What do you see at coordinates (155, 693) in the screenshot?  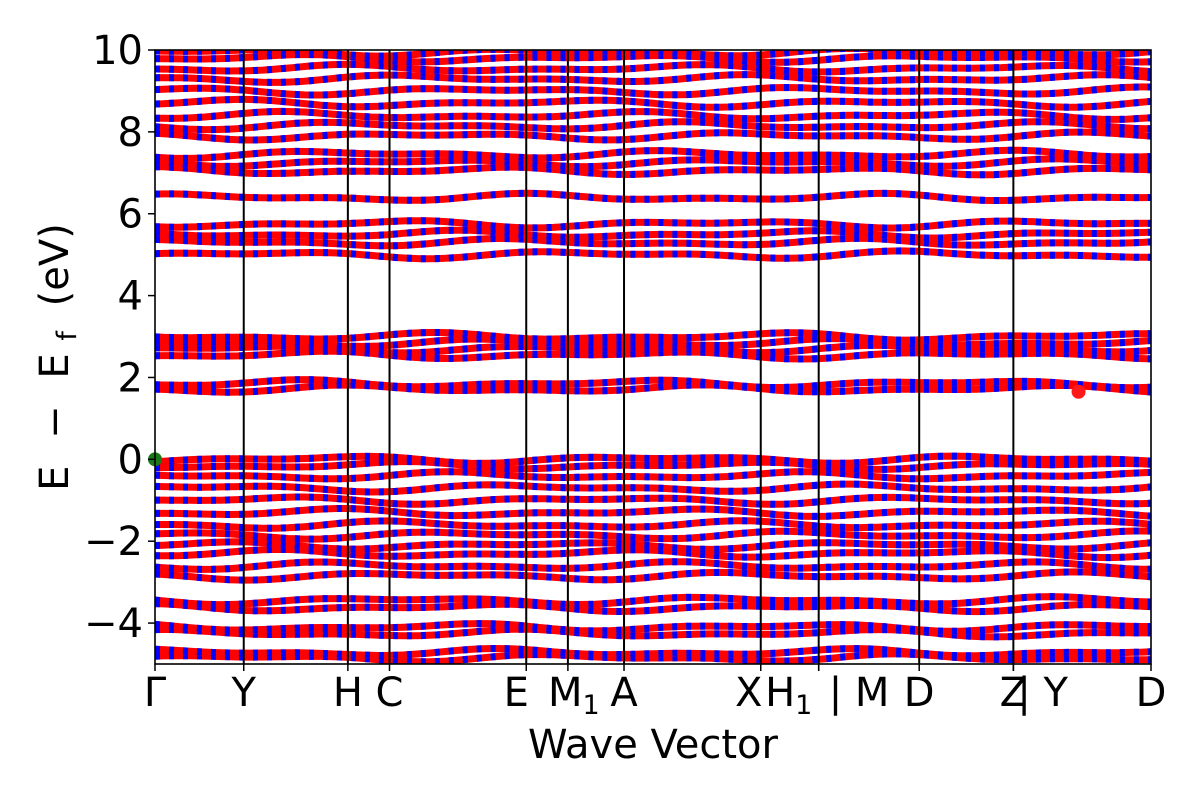 I see `x-tick-label: Γ` at bounding box center [155, 693].